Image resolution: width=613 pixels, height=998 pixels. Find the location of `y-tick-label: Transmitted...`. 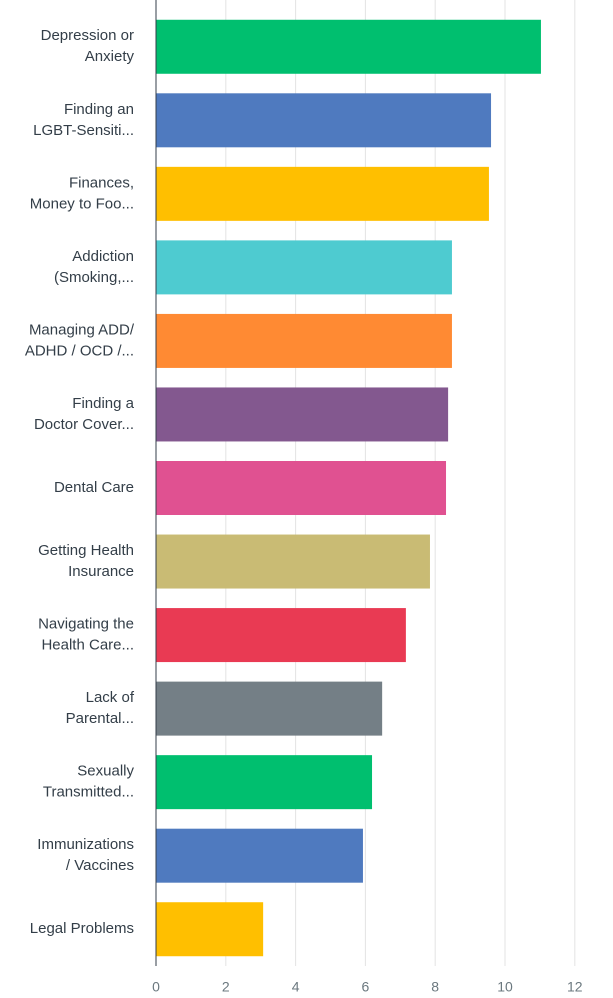

y-tick-label: Transmitted... is located at coordinates (88, 792).